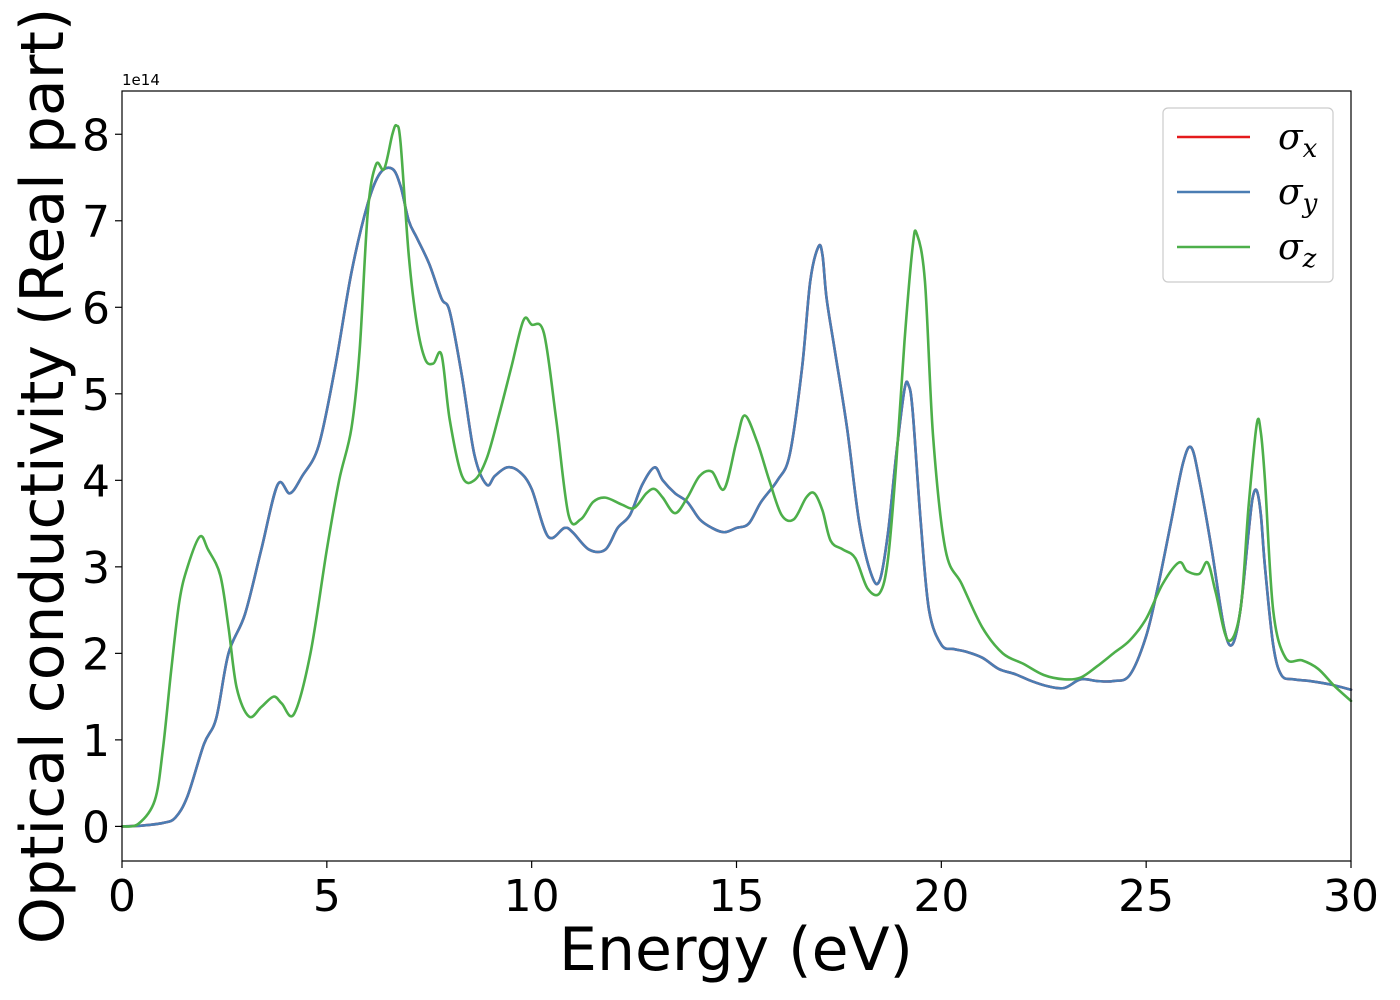 Image resolution: width=1400 pixels, height=1000 pixels. Describe the element at coordinates (96, 395) in the screenshot. I see `y-tick-label: 5` at that location.